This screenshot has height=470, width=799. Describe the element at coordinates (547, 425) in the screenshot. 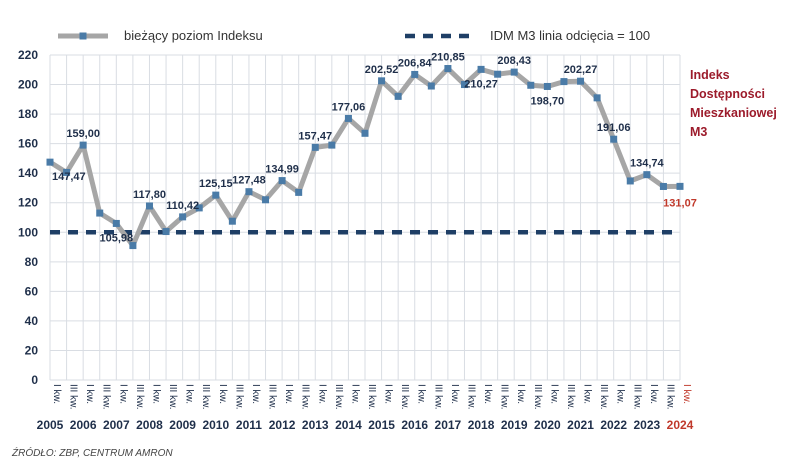

I see `x-year-label: 2020` at that location.